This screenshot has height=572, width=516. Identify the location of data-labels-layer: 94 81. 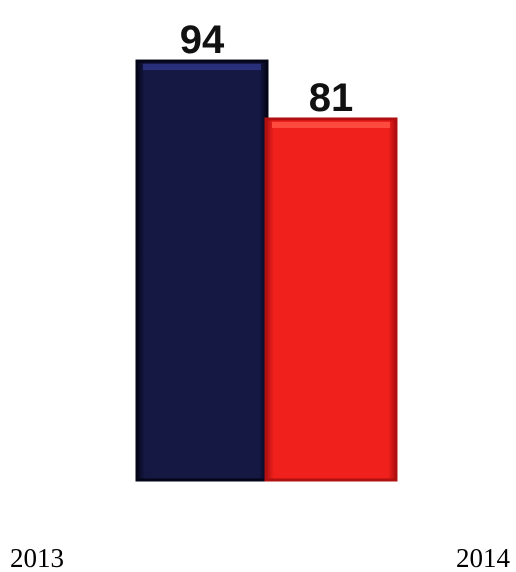
(267, 69).